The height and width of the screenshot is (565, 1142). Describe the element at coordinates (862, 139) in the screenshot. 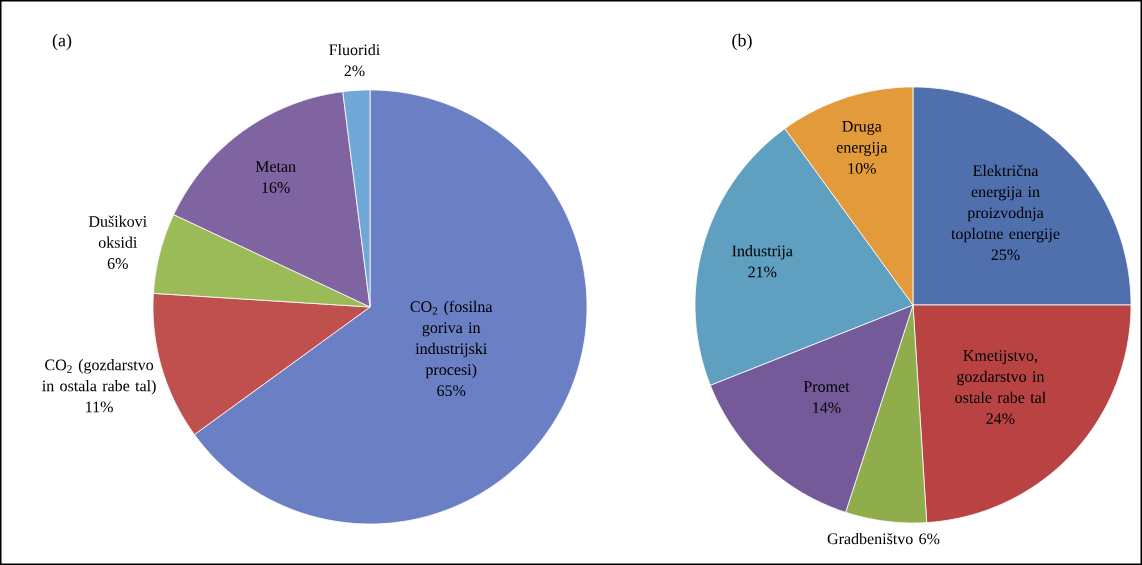

I see `slice-label: Druga energija` at that location.